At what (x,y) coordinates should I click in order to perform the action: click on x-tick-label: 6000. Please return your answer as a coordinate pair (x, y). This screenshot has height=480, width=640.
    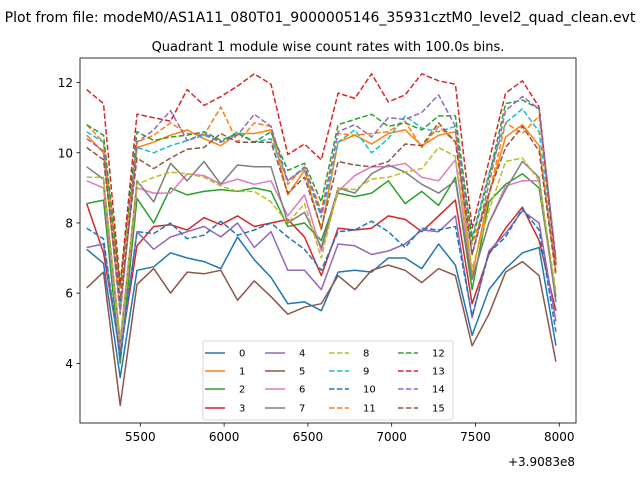
    Looking at the image, I should click on (224, 437).